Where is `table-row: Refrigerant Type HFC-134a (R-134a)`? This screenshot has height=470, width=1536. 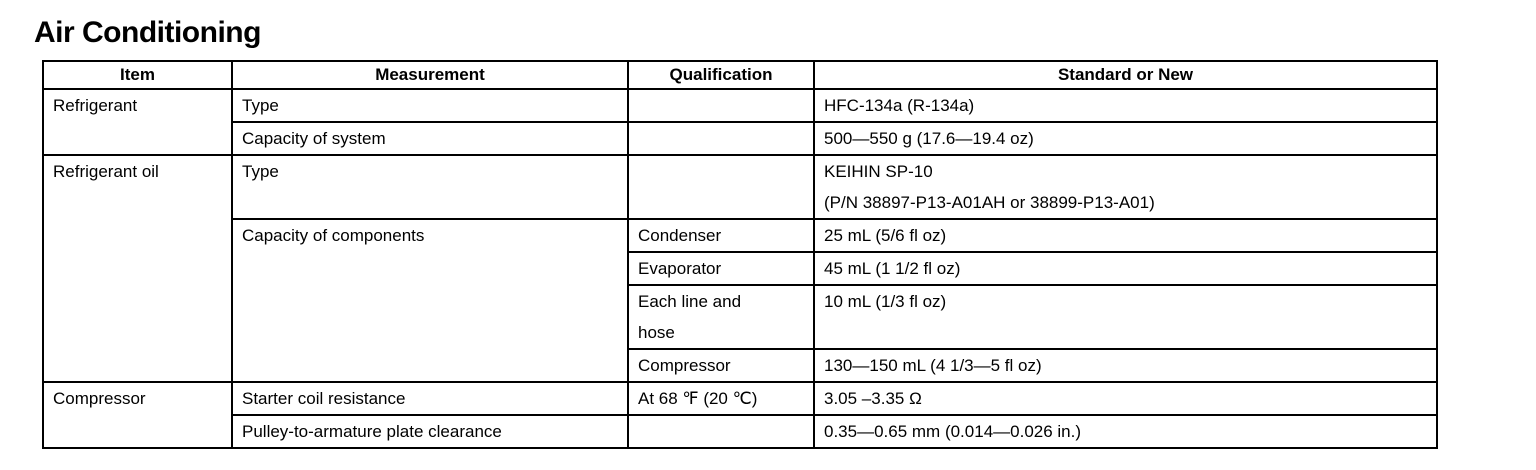 table-row: Refrigerant Type HFC-134a (R-134a) is located at coordinates (740, 122).